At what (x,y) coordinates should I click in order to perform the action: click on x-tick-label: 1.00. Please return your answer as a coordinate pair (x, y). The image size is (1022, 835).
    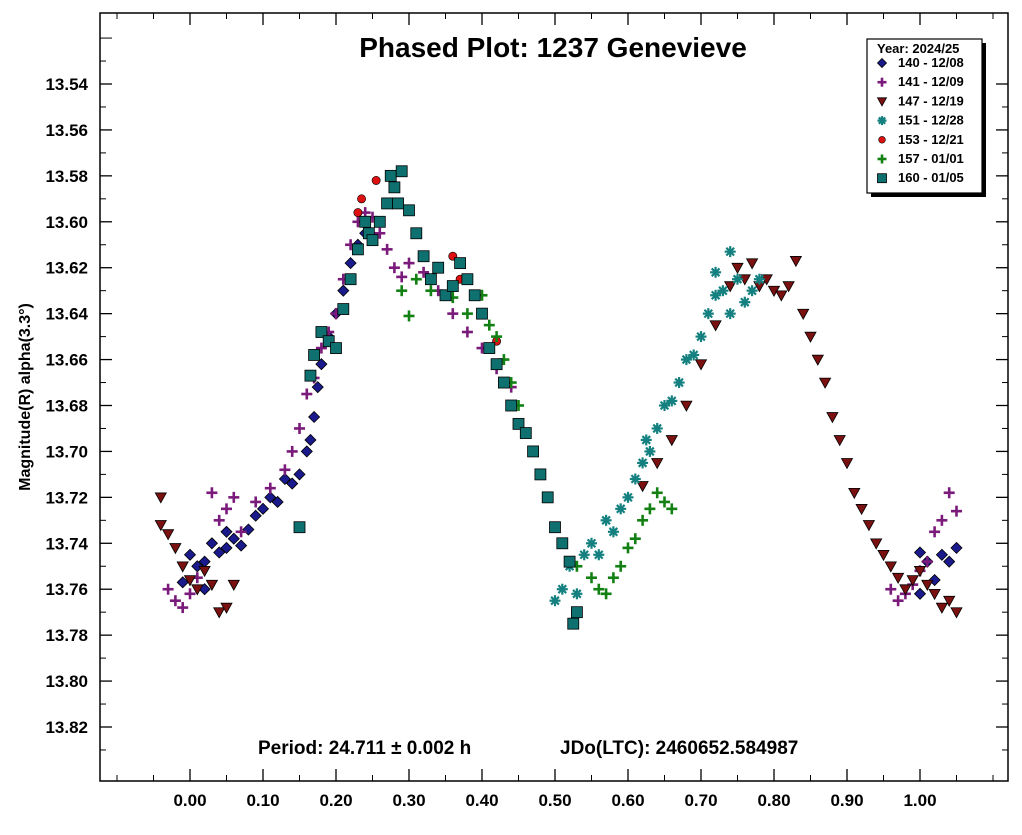
    Looking at the image, I should click on (919, 800).